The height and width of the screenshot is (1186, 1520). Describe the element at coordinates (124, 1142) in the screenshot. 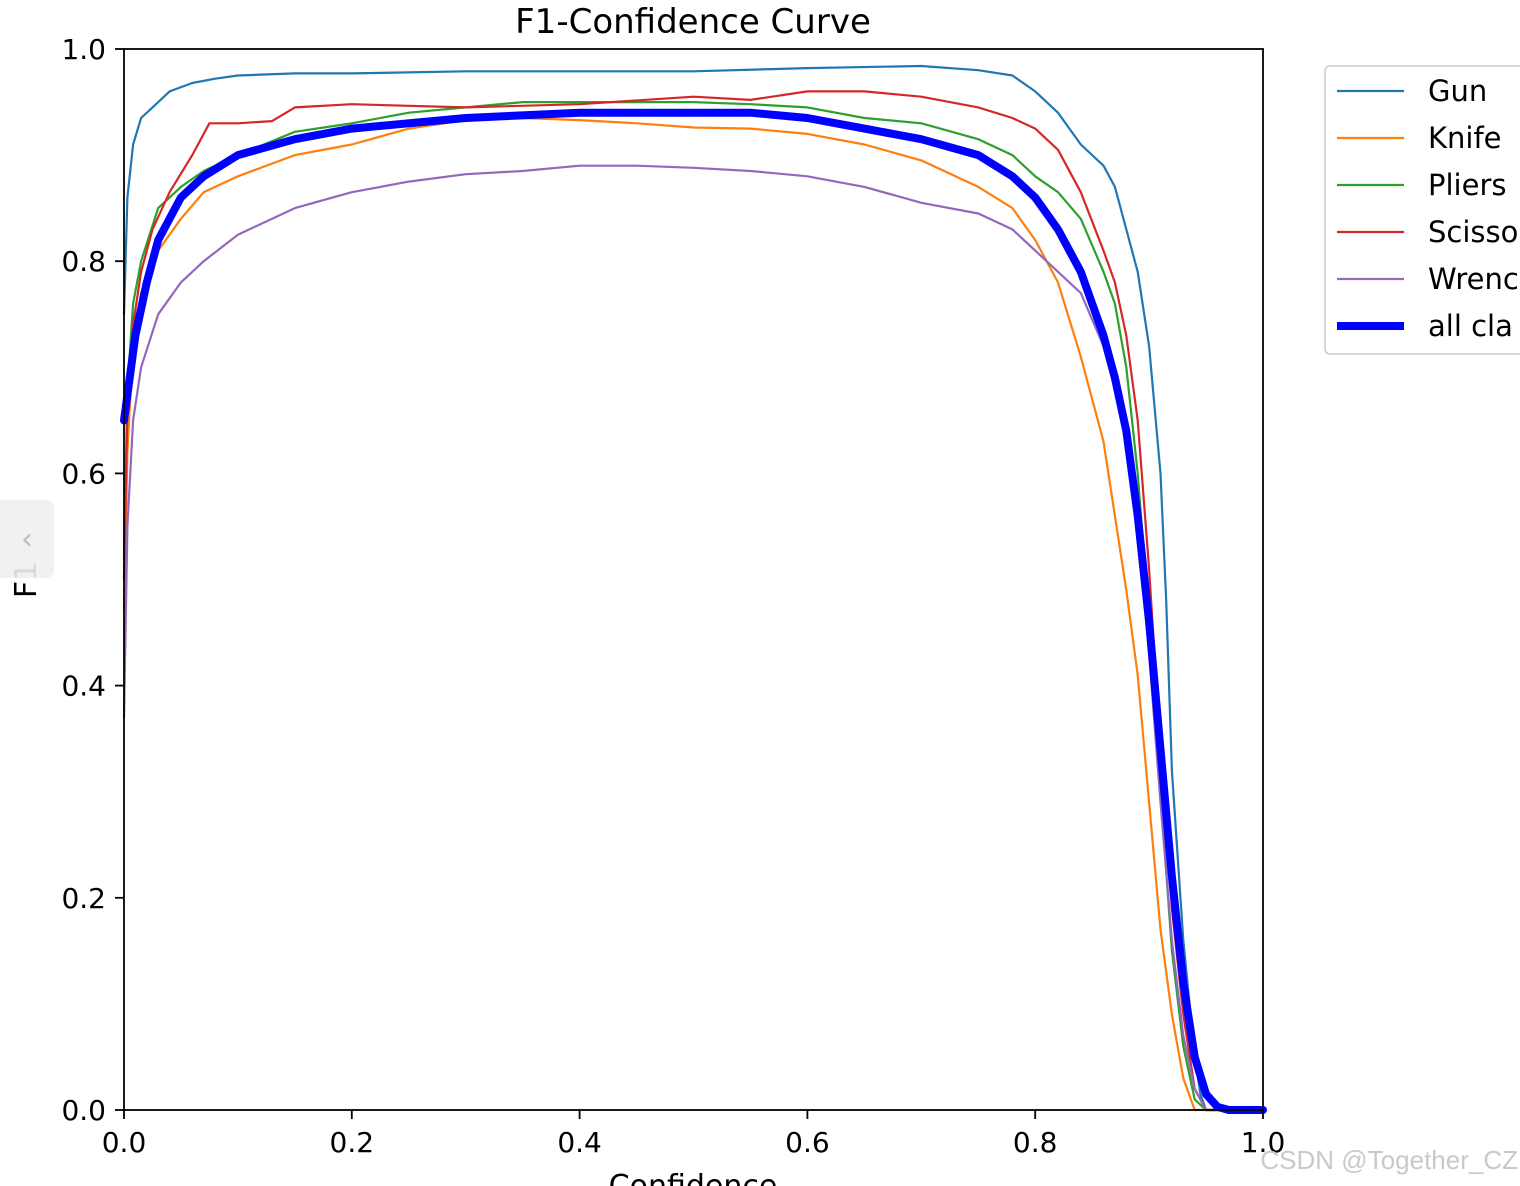

I see `x-tick-label: 0.0` at that location.